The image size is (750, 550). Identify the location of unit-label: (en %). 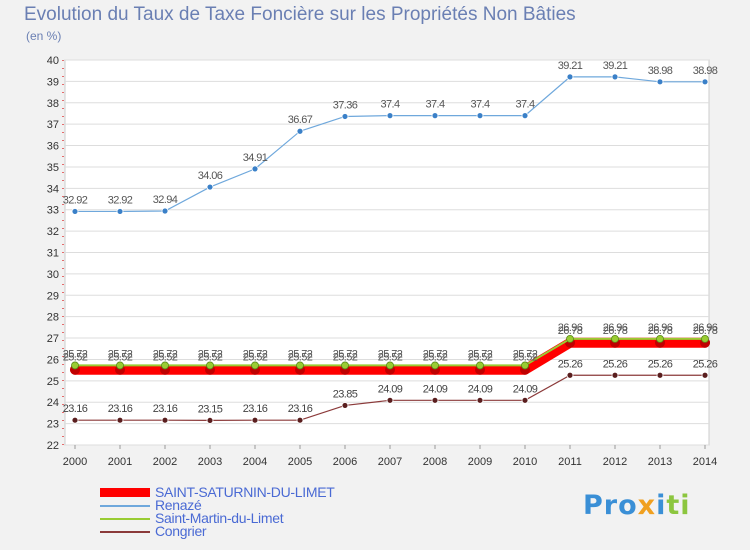
(44, 36).